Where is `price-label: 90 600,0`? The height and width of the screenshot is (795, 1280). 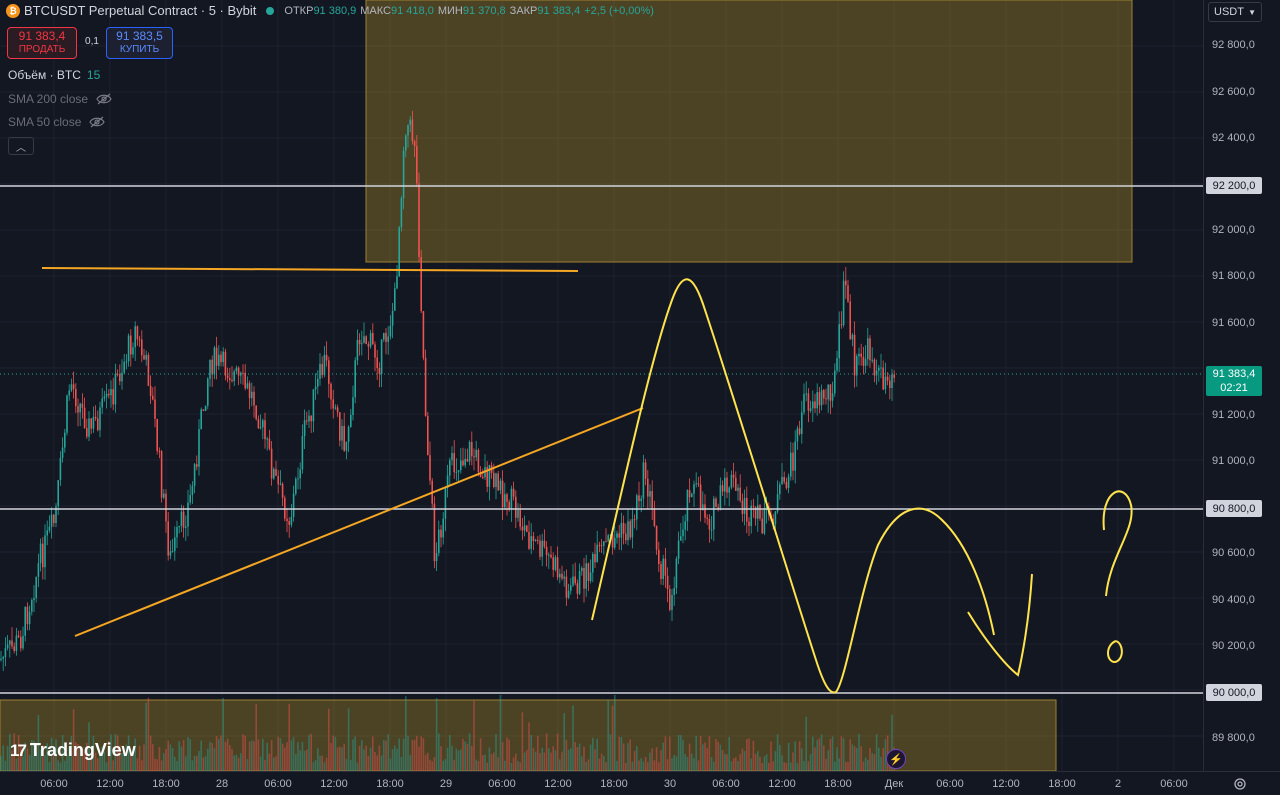 price-label: 90 600,0 is located at coordinates (1233, 553).